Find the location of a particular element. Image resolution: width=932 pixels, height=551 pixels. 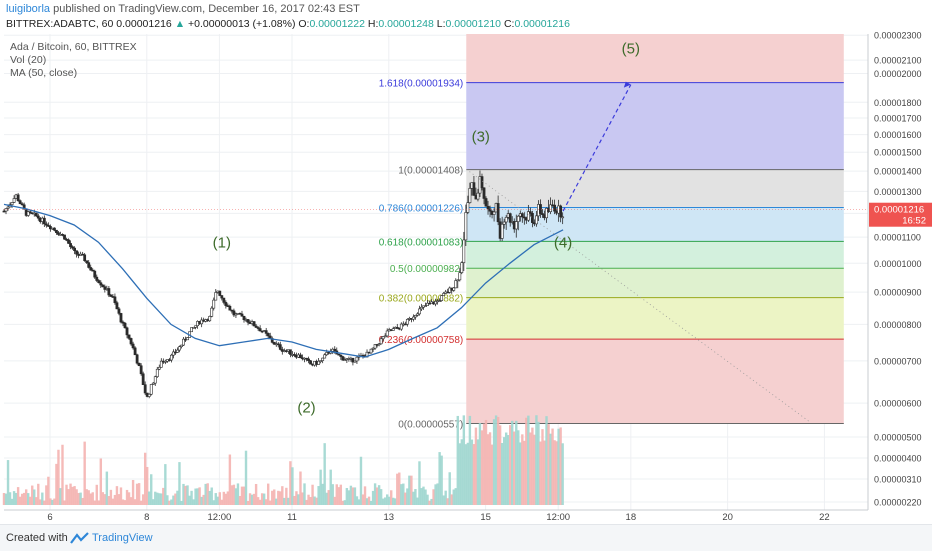

author-link: luigiborla is located at coordinates (28, 9).